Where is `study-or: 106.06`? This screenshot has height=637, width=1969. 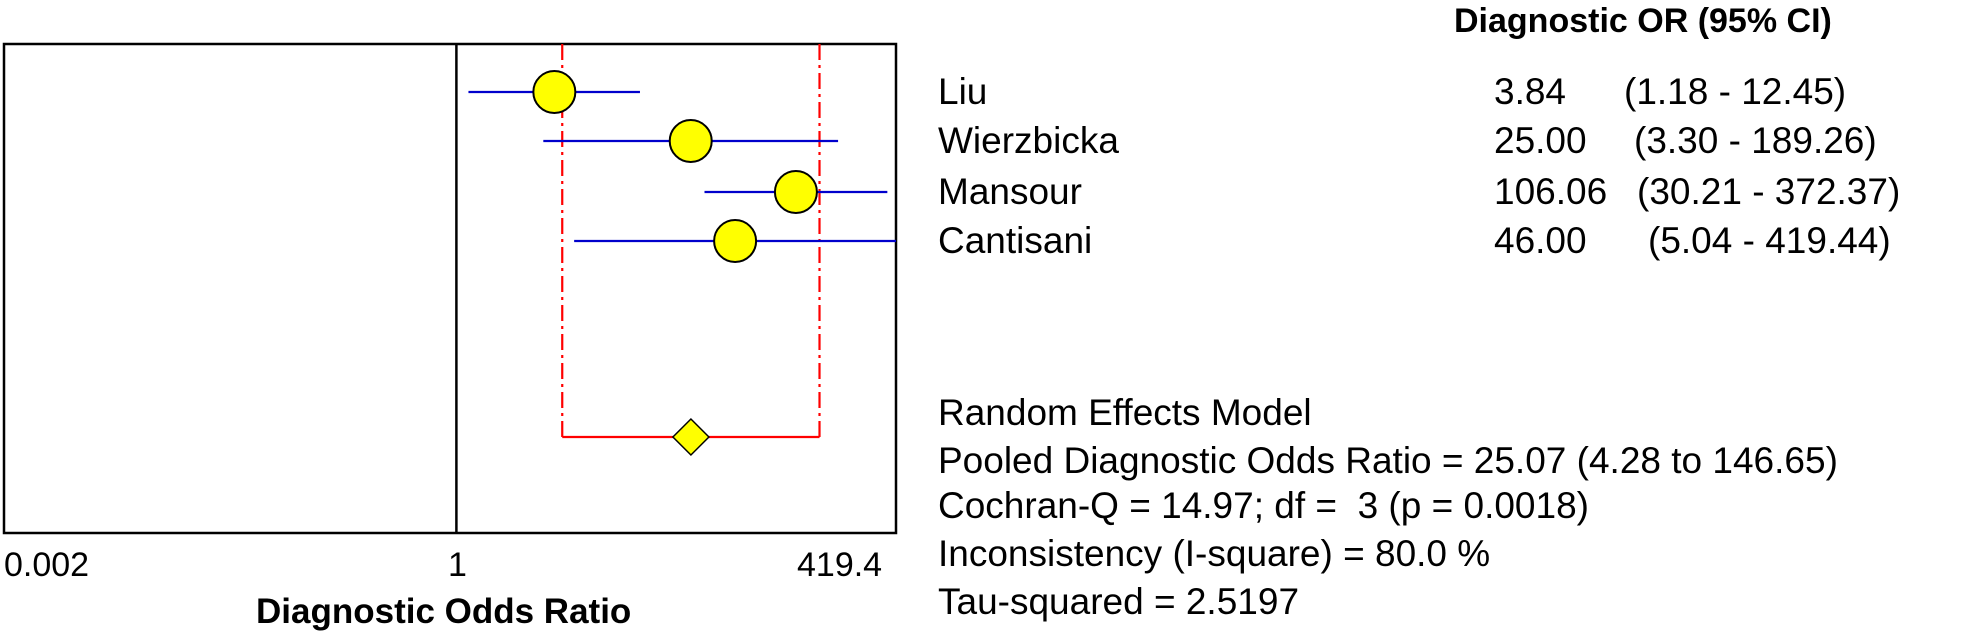
study-or: 106.06 is located at coordinates (1551, 191).